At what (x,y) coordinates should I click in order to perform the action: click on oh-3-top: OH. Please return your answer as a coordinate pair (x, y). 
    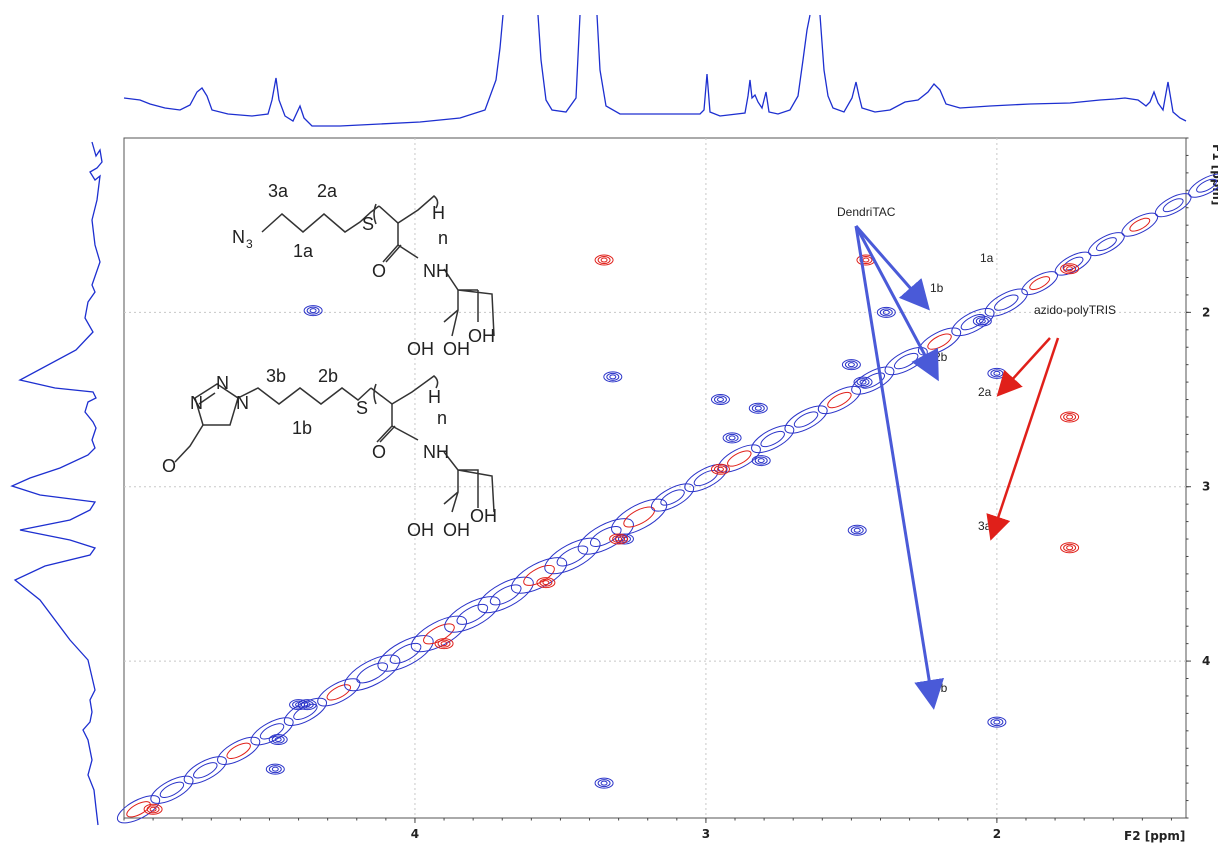
    Looking at the image, I should click on (481, 336).